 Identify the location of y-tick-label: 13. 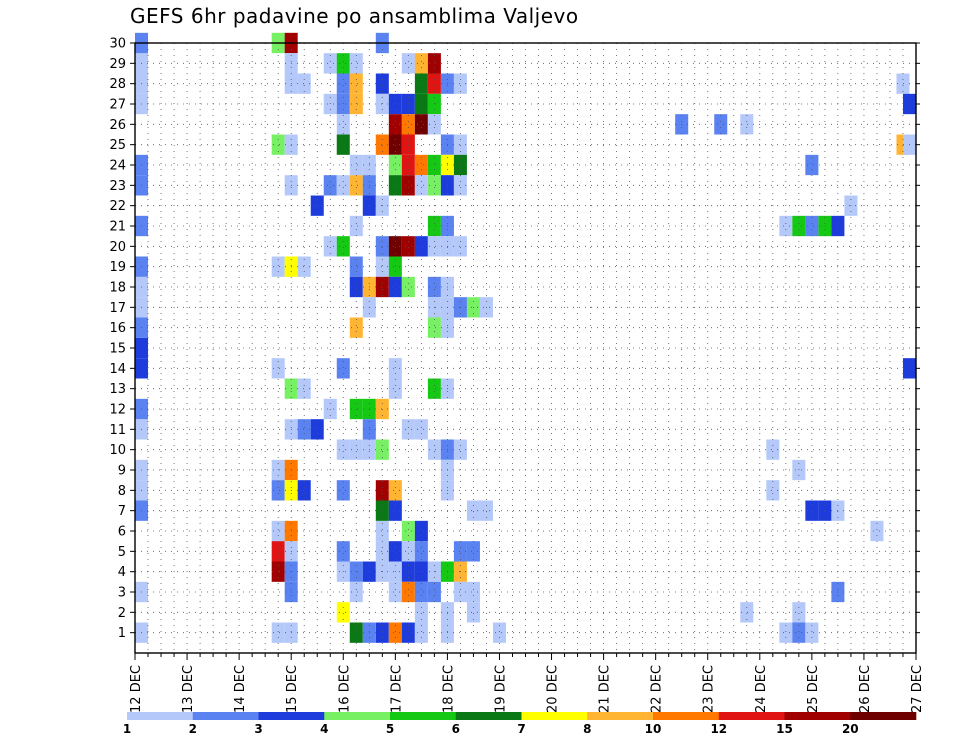
(117, 389).